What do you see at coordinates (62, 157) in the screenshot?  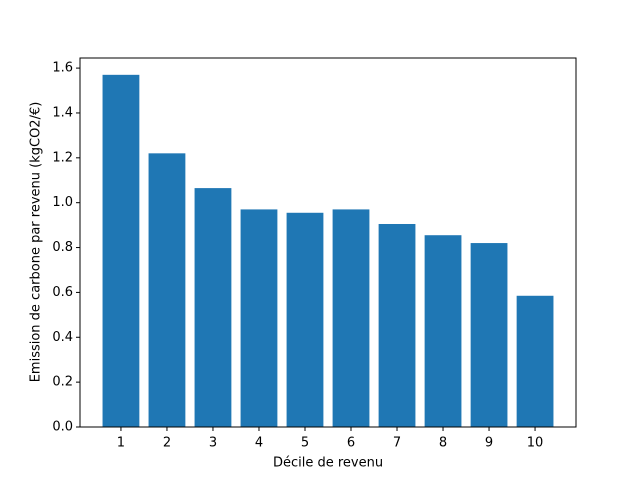 I see `y-tick-label: 1.2` at bounding box center [62, 157].